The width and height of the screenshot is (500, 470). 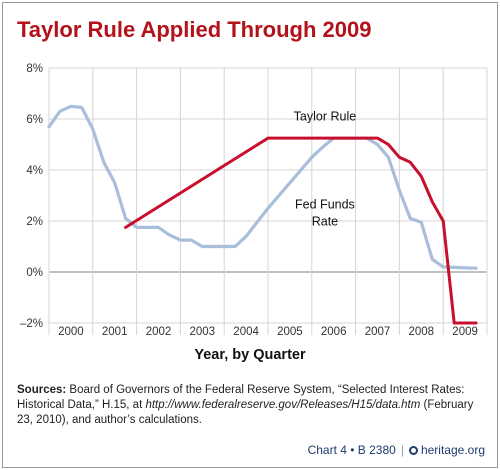 I want to click on heritage-logo-icon, so click(x=413, y=450).